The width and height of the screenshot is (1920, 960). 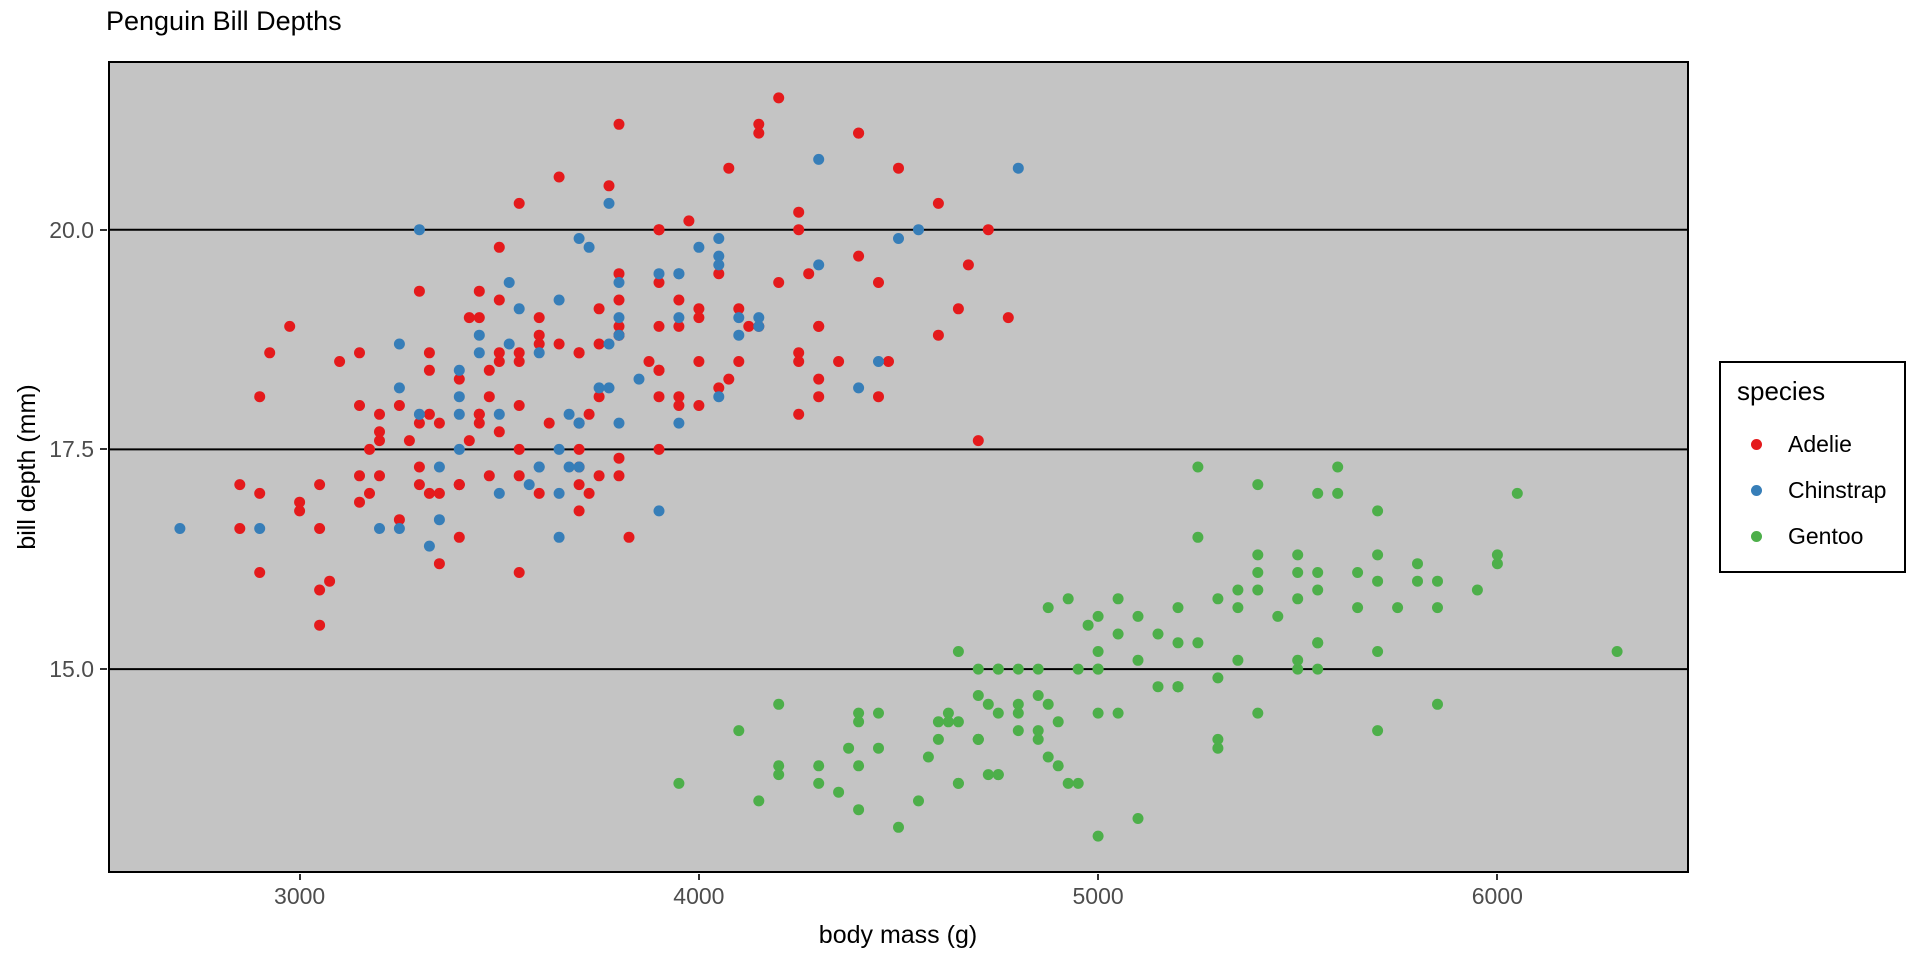 I want to click on x-axis-title: body mass (g), so click(x=898, y=935).